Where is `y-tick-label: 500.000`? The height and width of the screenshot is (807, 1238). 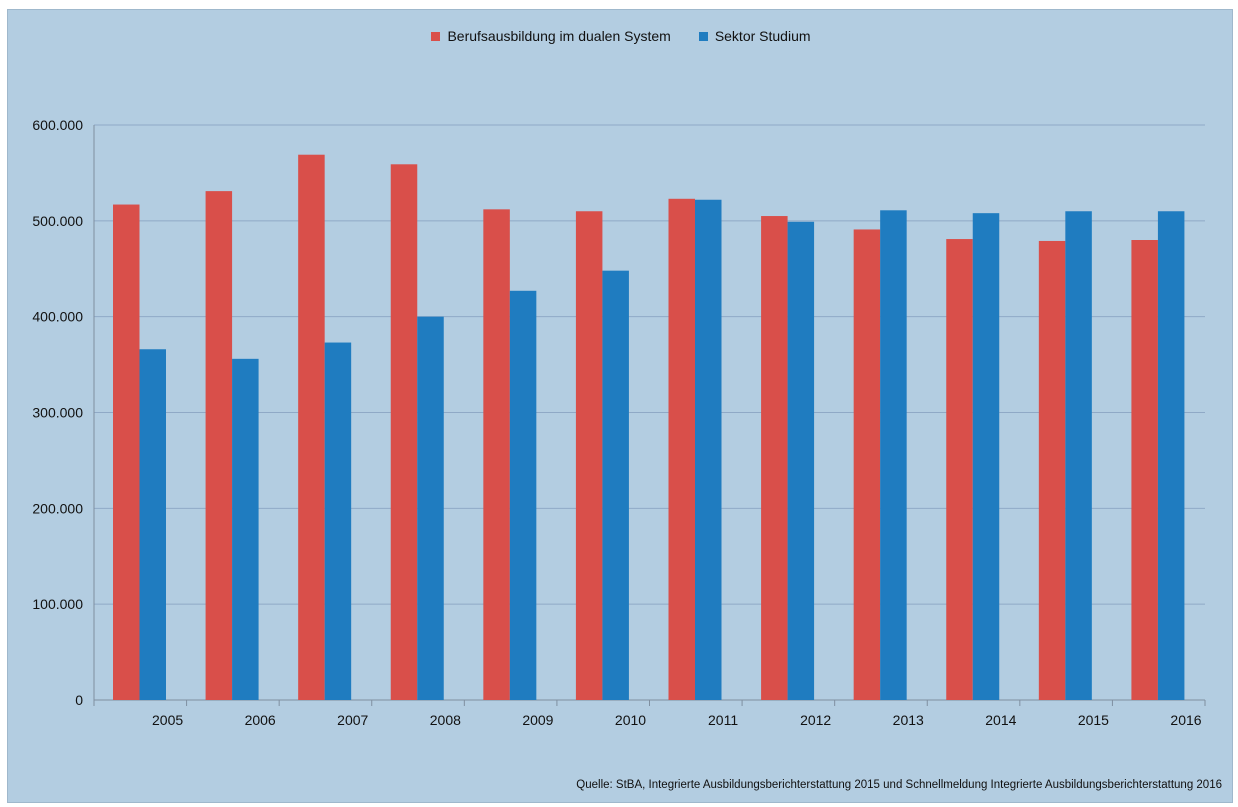 y-tick-label: 500.000 is located at coordinates (57, 221).